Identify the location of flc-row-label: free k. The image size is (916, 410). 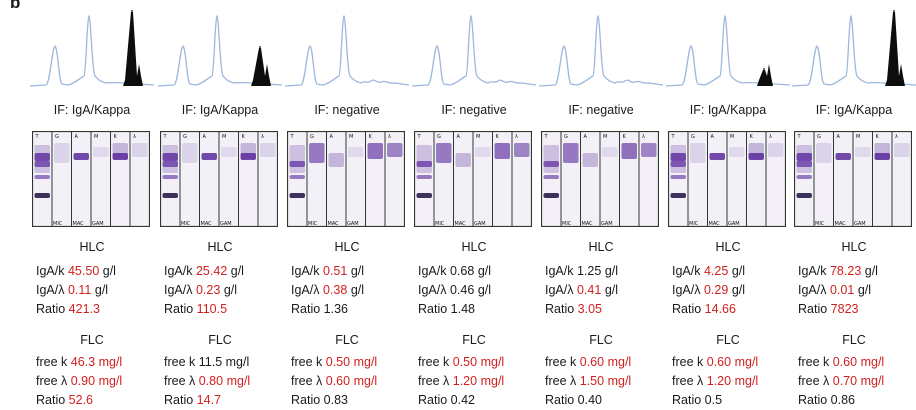
(688, 362).